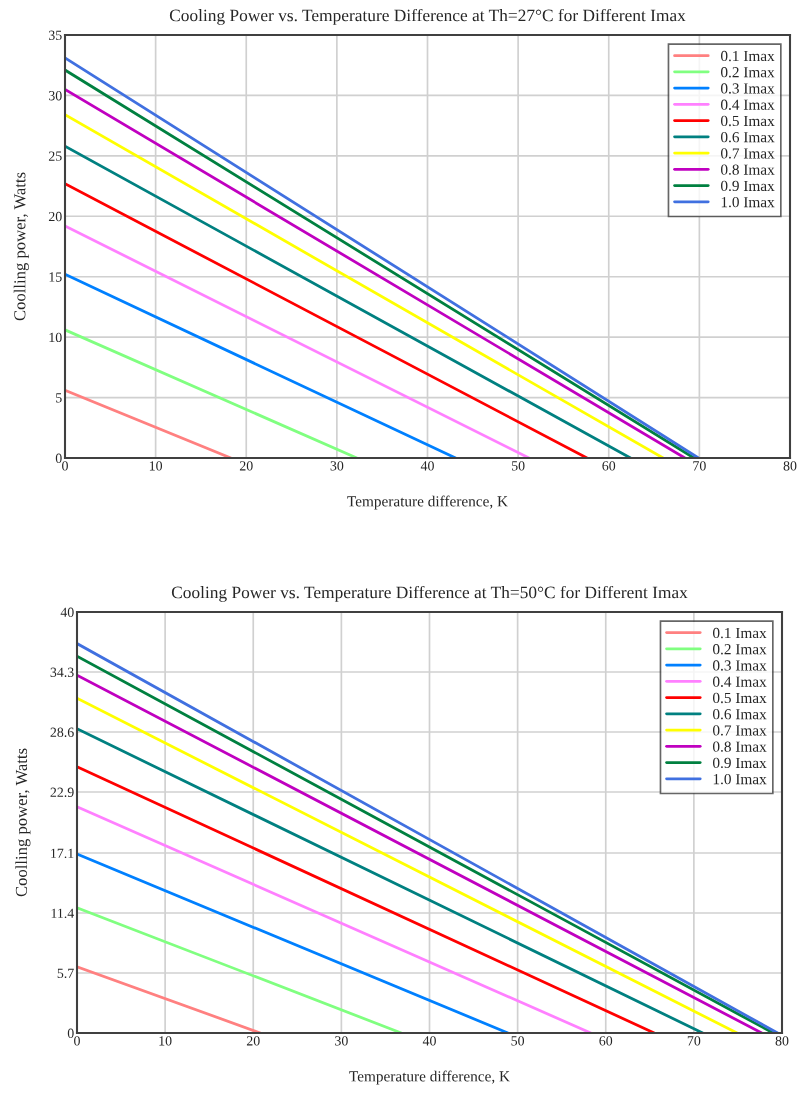 Image resolution: width=797 pixels, height=1093 pixels. What do you see at coordinates (63, 913) in the screenshot?
I see `y-tick-label: 11.4` at bounding box center [63, 913].